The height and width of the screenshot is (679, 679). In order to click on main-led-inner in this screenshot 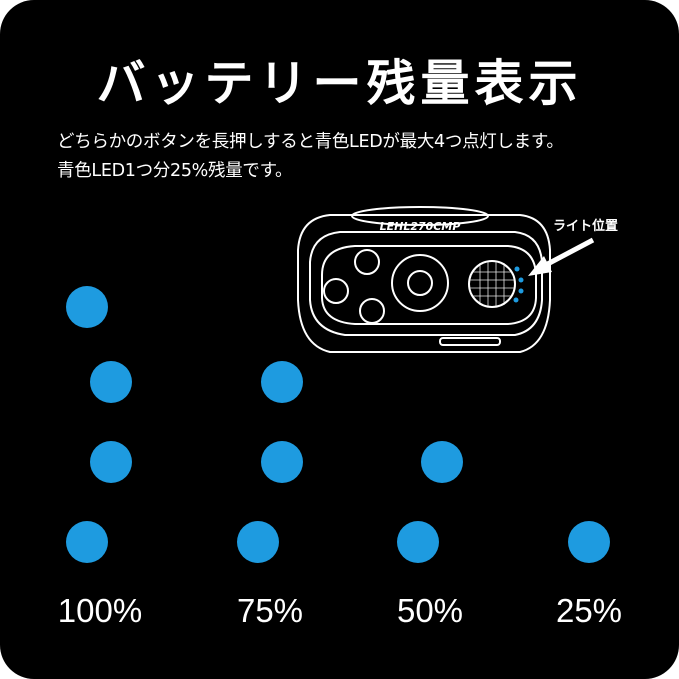, I will do `click(420, 283)`.